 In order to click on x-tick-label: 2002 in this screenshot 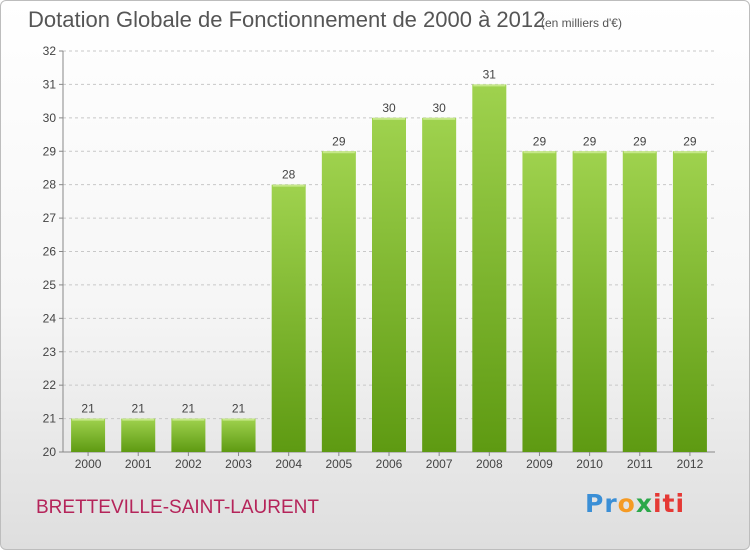, I will do `click(188, 464)`.